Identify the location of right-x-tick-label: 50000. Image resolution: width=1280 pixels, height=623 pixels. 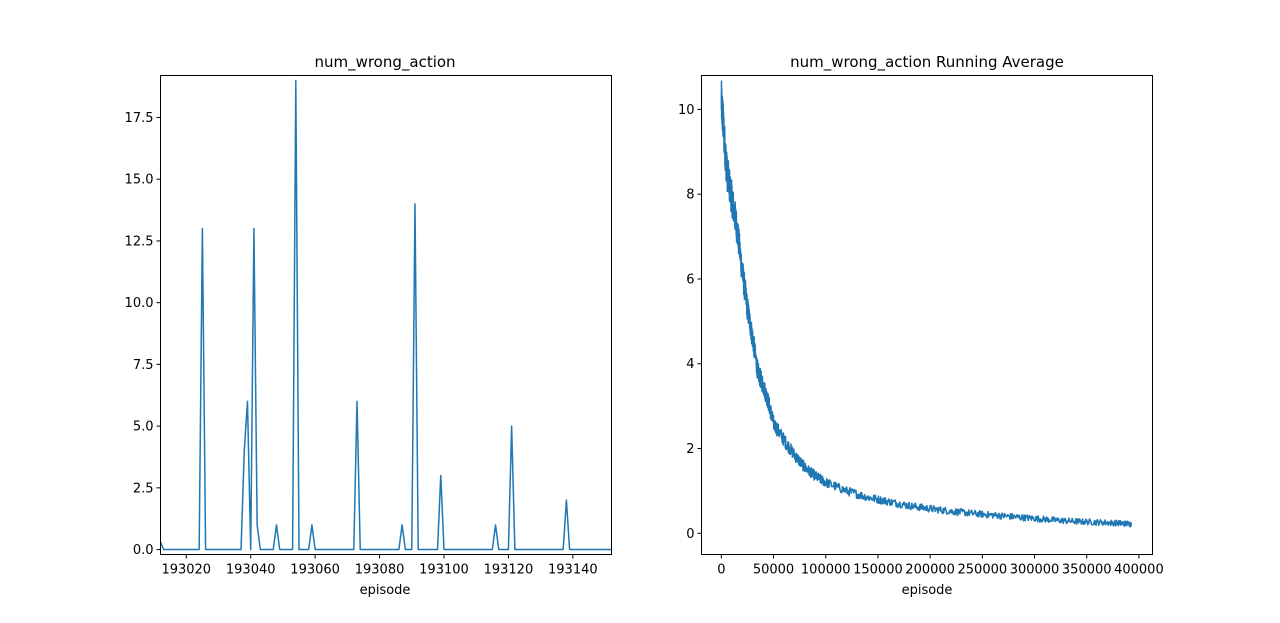
(773, 570).